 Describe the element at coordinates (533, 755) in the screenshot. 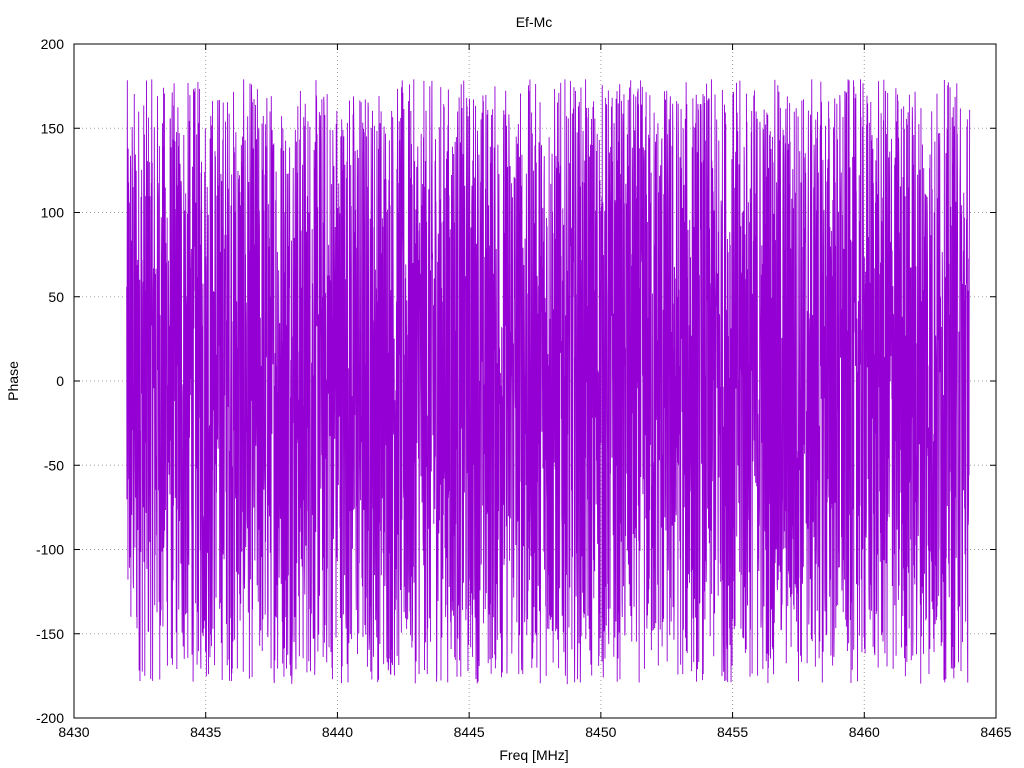

I see `x-axis-label: Freq [MHz]` at that location.